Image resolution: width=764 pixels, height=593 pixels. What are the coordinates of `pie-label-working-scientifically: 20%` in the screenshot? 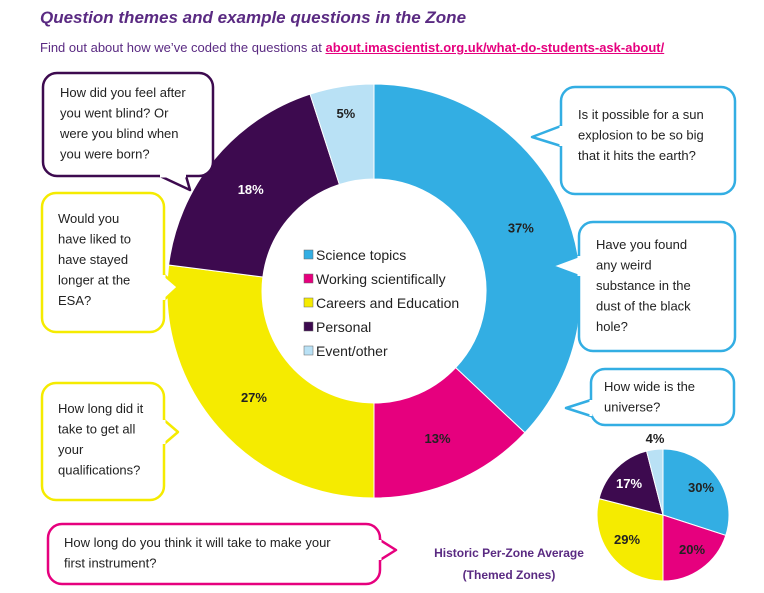 It's located at (692, 549).